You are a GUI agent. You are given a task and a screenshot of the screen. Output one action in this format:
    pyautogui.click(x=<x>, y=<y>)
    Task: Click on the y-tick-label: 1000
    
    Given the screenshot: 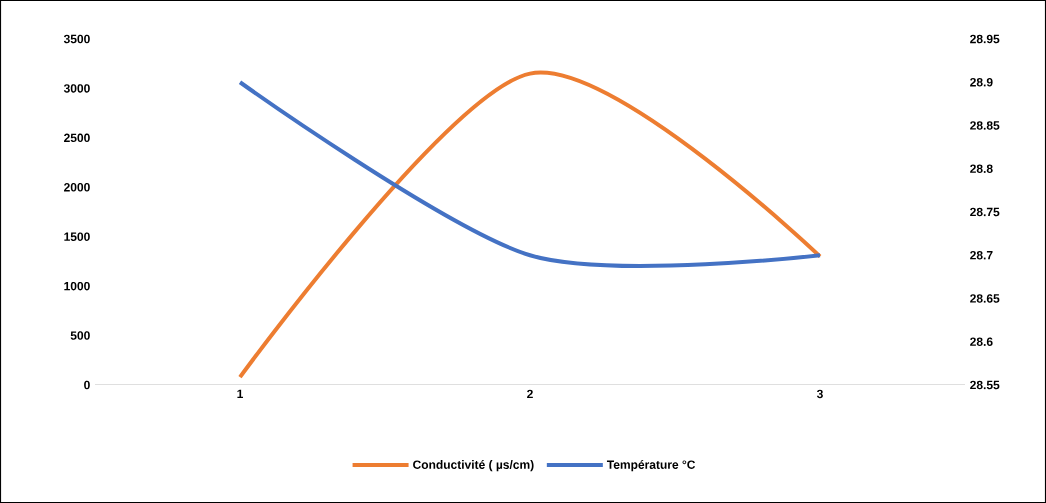 What is the action you would take?
    pyautogui.click(x=77, y=286)
    